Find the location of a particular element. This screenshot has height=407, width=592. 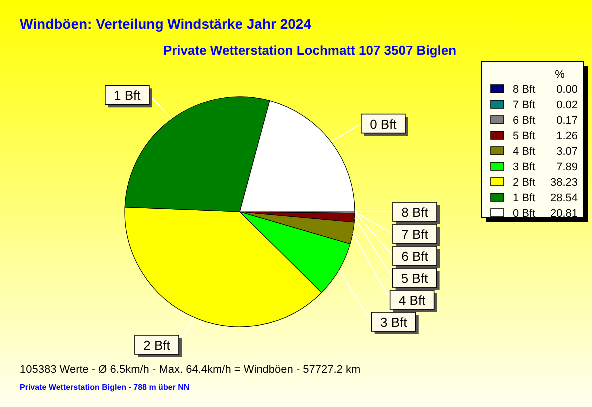

legend-title: % is located at coordinates (560, 75).